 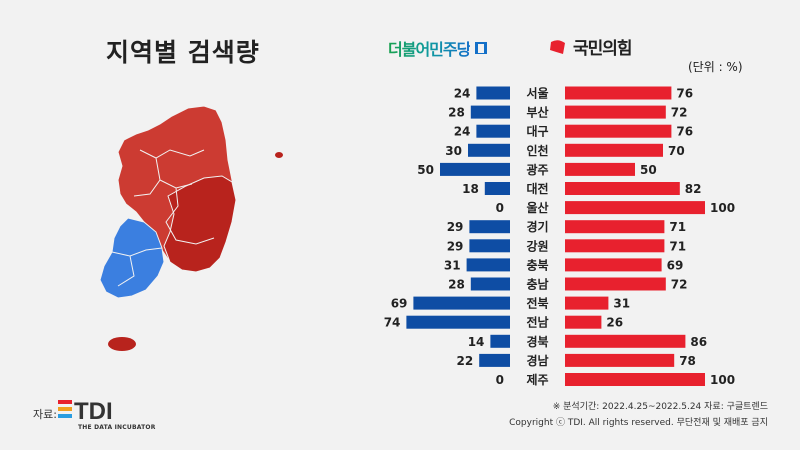 I want to click on category-label: 제주, so click(x=537, y=380).